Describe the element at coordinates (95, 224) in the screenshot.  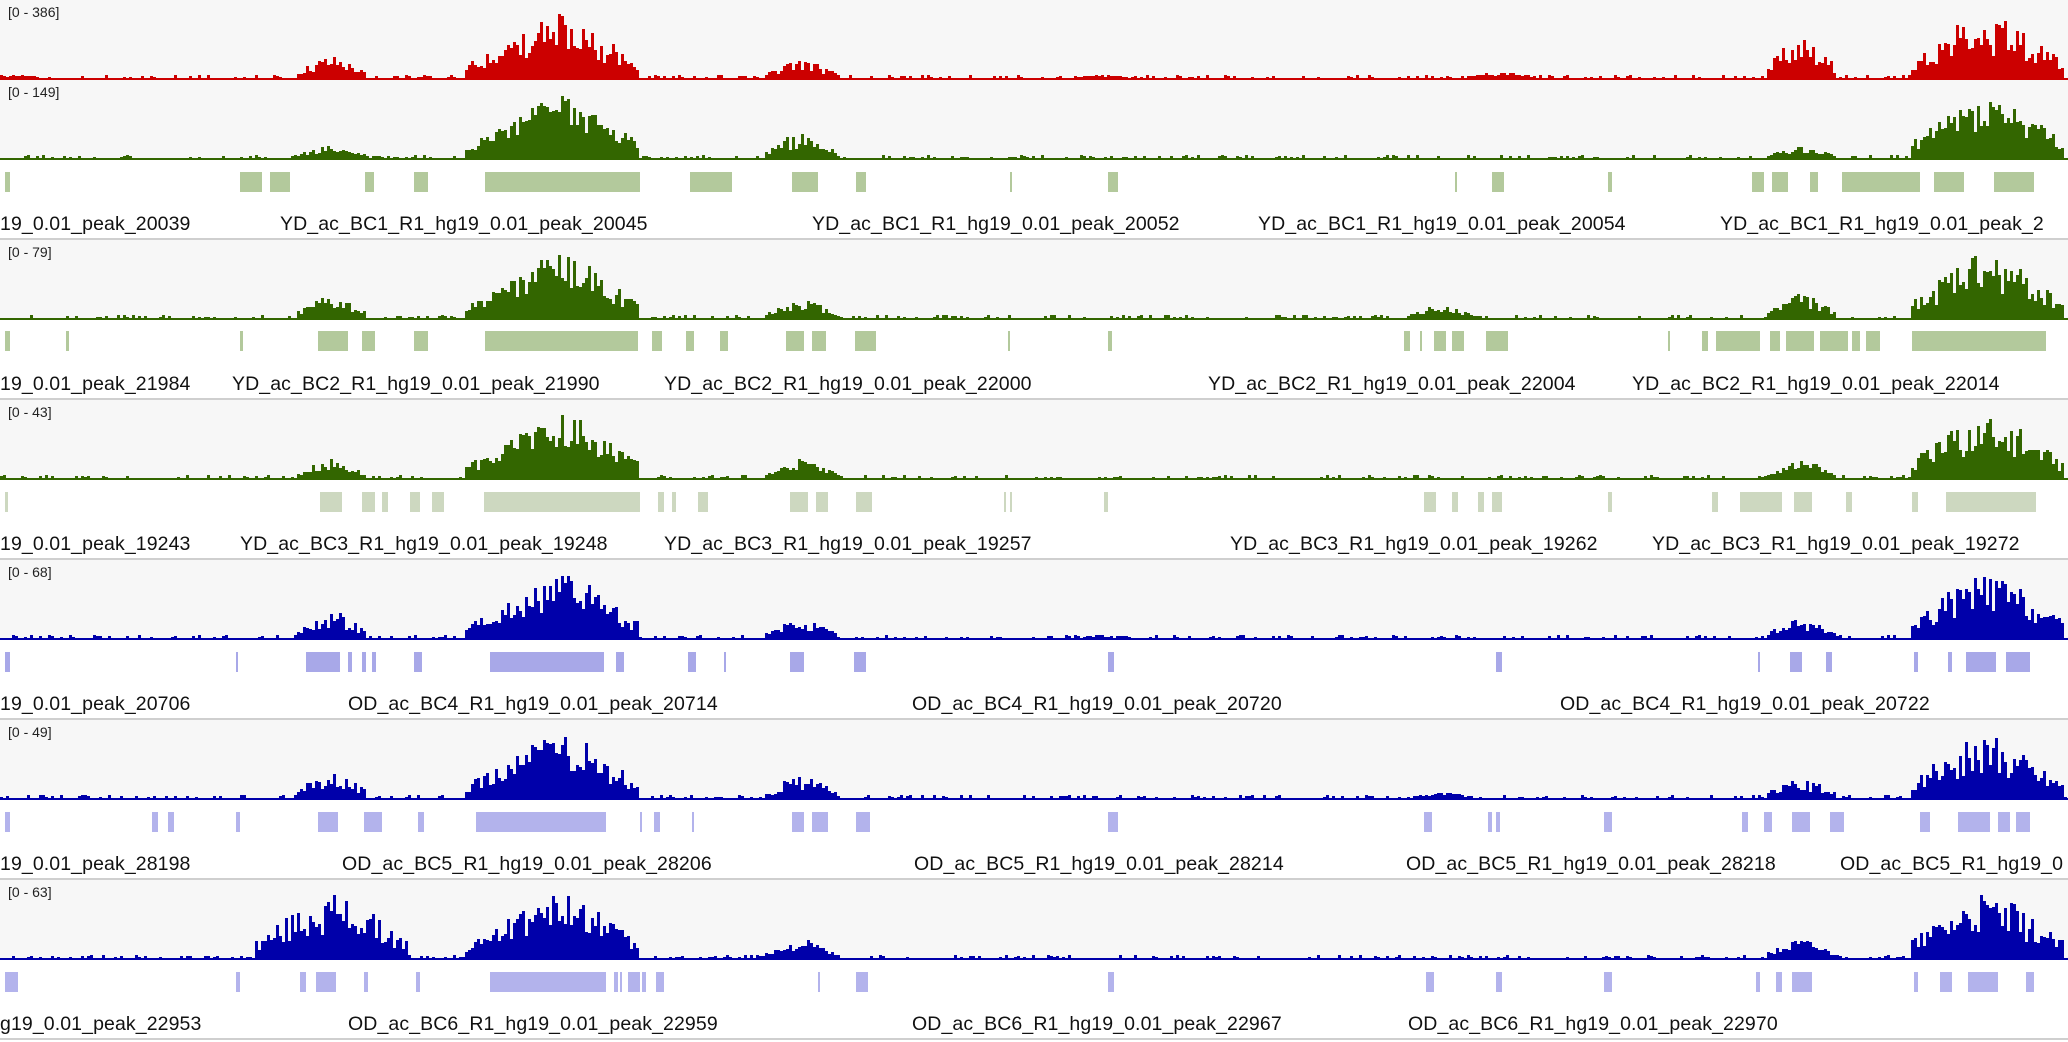
I see `peak-label: 19_0.01_peak_20039` at that location.